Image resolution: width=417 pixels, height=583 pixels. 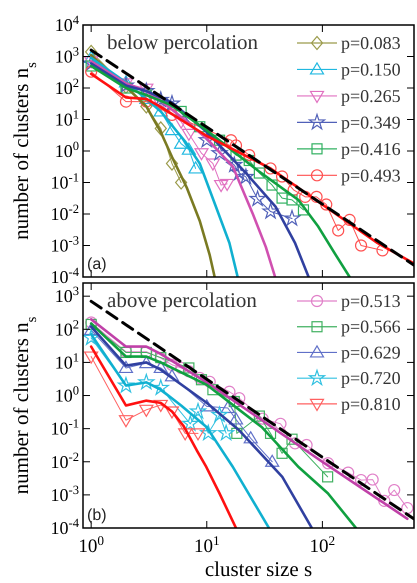 I want to click on legend-label: p=0.083, so click(x=371, y=43).